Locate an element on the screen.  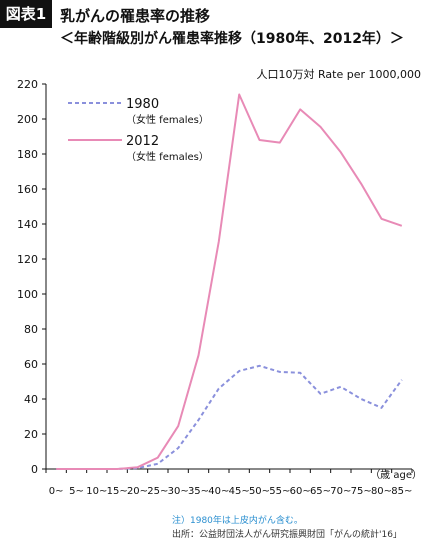
x-tick-label: 70~ is located at coordinates (340, 491).